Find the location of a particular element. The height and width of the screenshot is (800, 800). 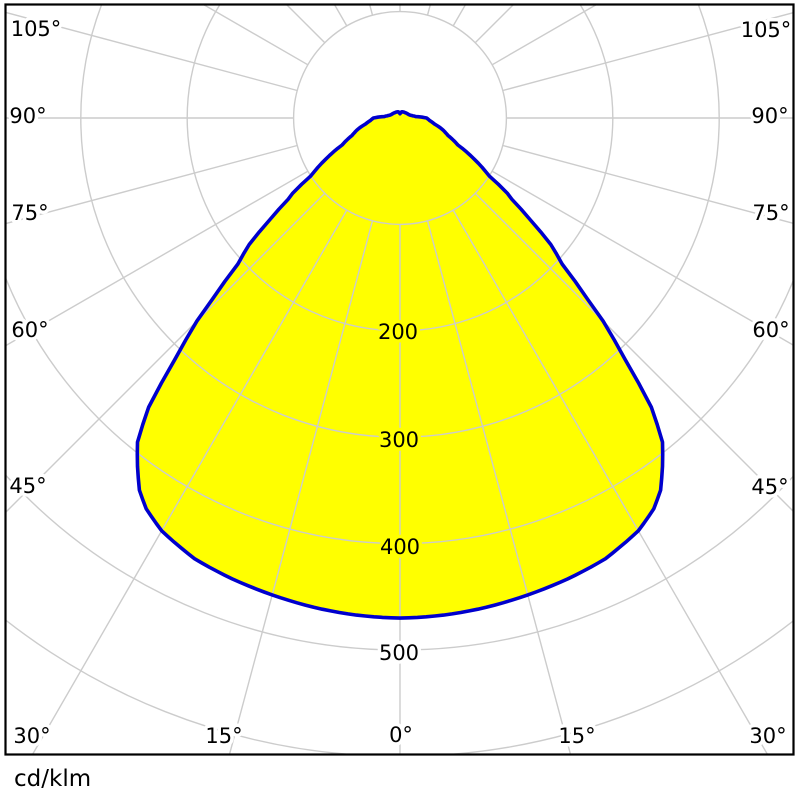

ring-value-label: 200 is located at coordinates (398, 332).